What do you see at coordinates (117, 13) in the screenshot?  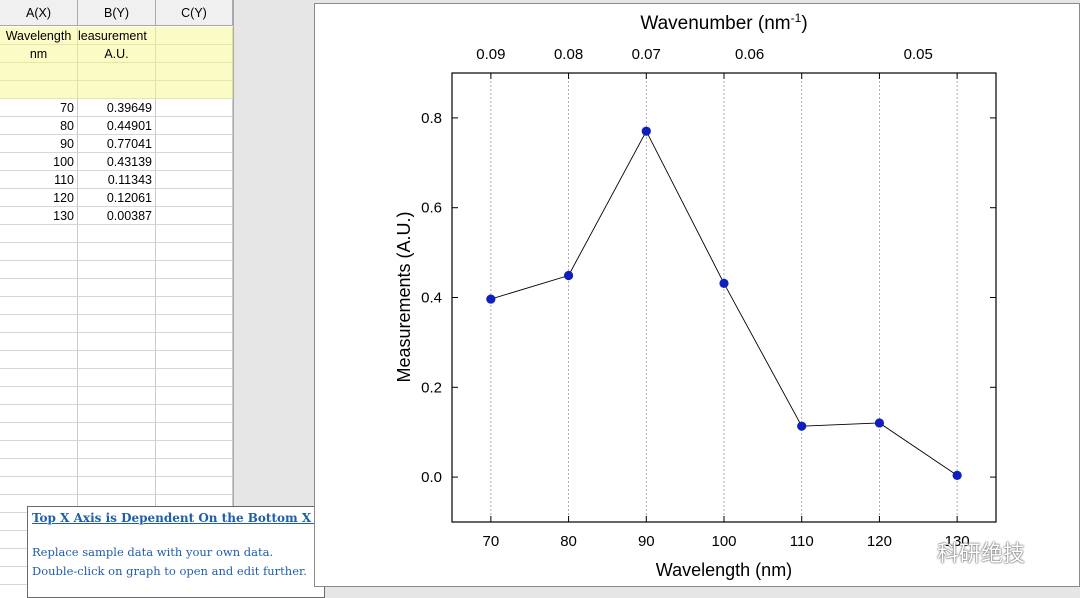 I see `column-header-b: B(Y)` at bounding box center [117, 13].